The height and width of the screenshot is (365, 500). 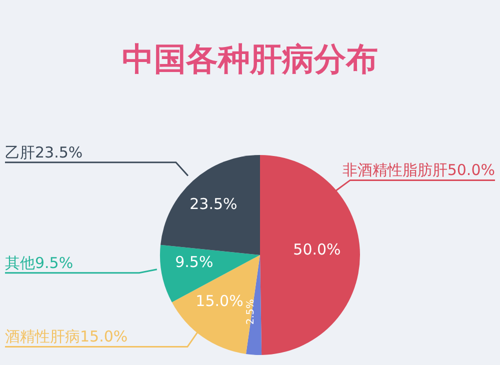 What do you see at coordinates (194, 262) in the screenshot?
I see `data-label: 9.5%` at bounding box center [194, 262].